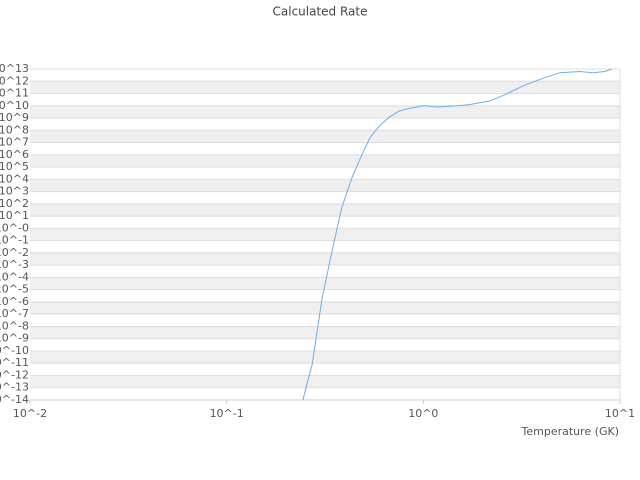 This screenshot has height=480, width=640. Describe the element at coordinates (14, 203) in the screenshot. I see `y-tick-label: 10^2` at that location.